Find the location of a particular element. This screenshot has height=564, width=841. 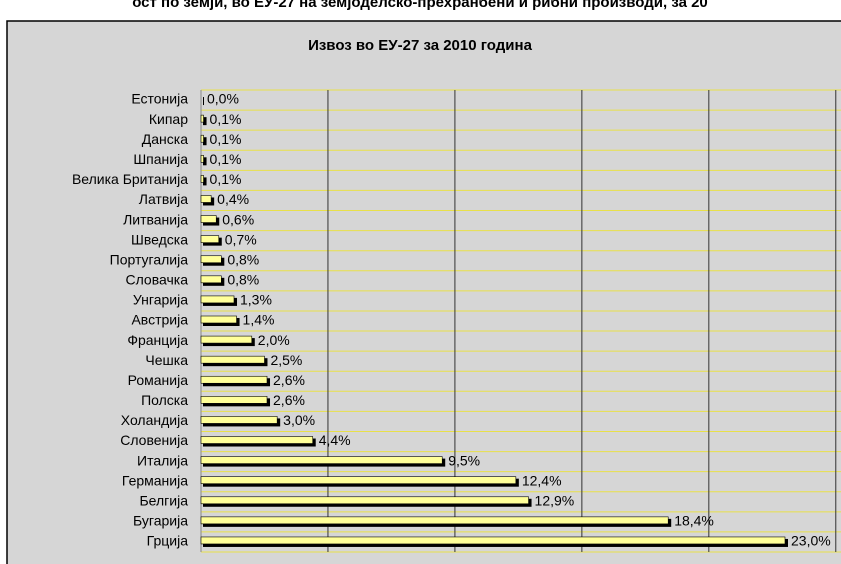

y-tick-label: Франција is located at coordinates (157, 340).